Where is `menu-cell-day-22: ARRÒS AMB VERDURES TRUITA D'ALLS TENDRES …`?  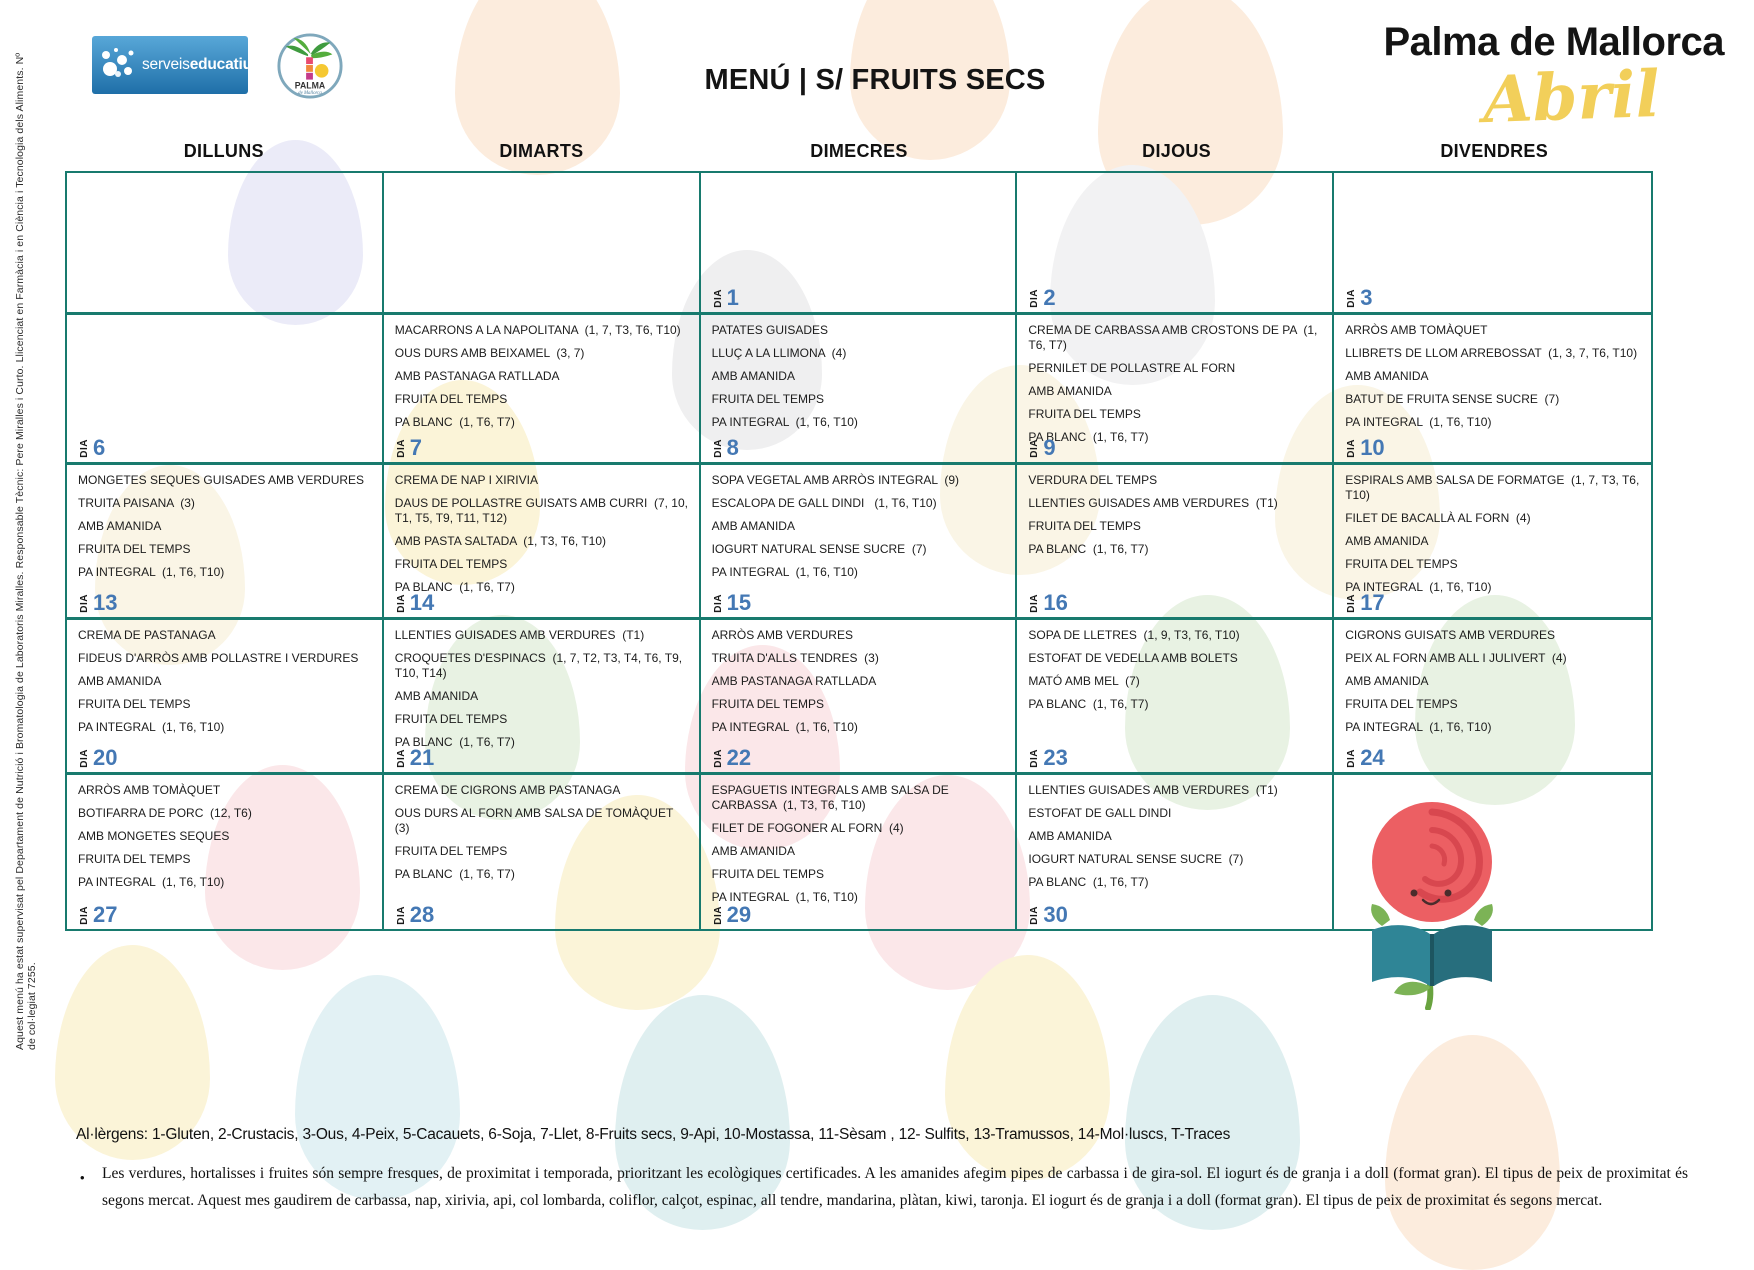 menu-cell-day-22: ARRÒS AMB VERDURES TRUITA D'ALLS TENDRES … is located at coordinates (859, 697).